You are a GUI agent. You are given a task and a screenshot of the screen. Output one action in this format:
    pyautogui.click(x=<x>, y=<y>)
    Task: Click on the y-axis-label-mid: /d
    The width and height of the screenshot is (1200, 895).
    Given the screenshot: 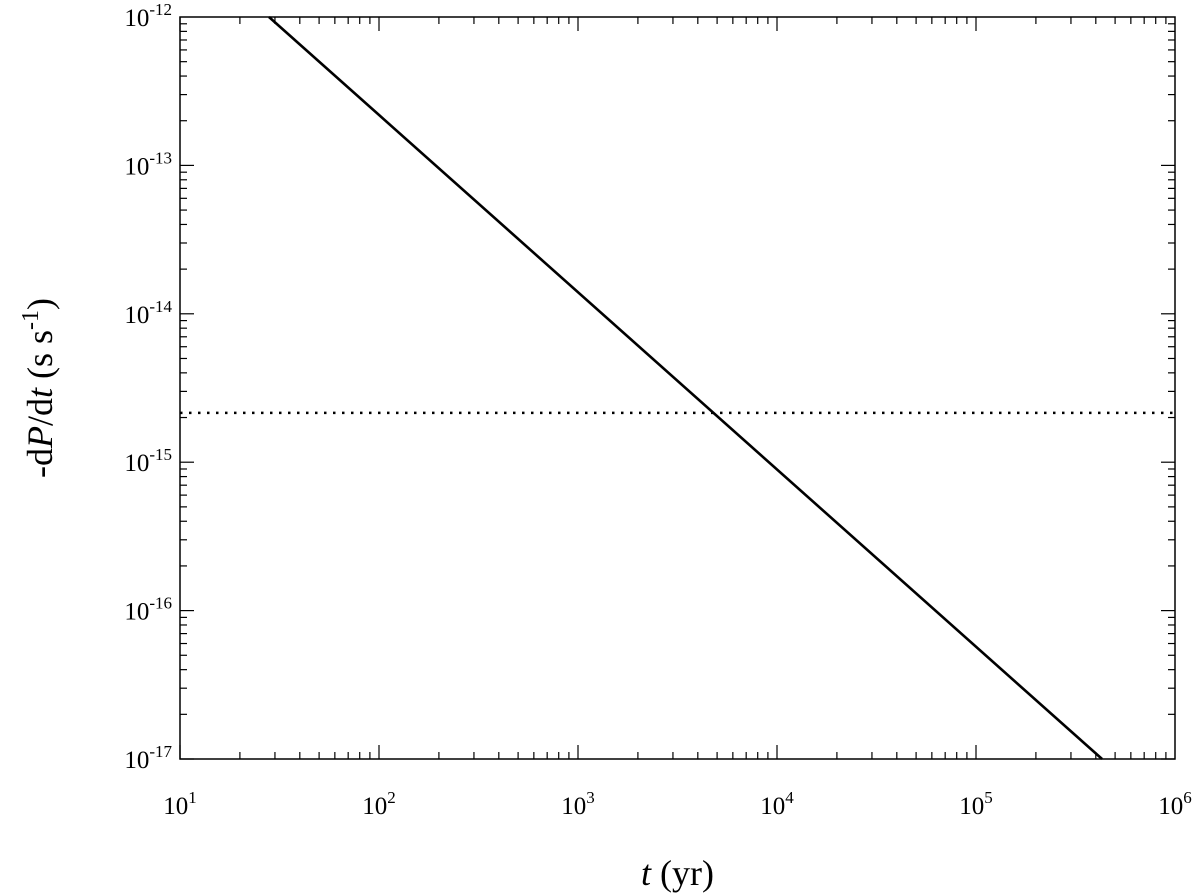 What is the action you would take?
    pyautogui.click(x=40, y=412)
    